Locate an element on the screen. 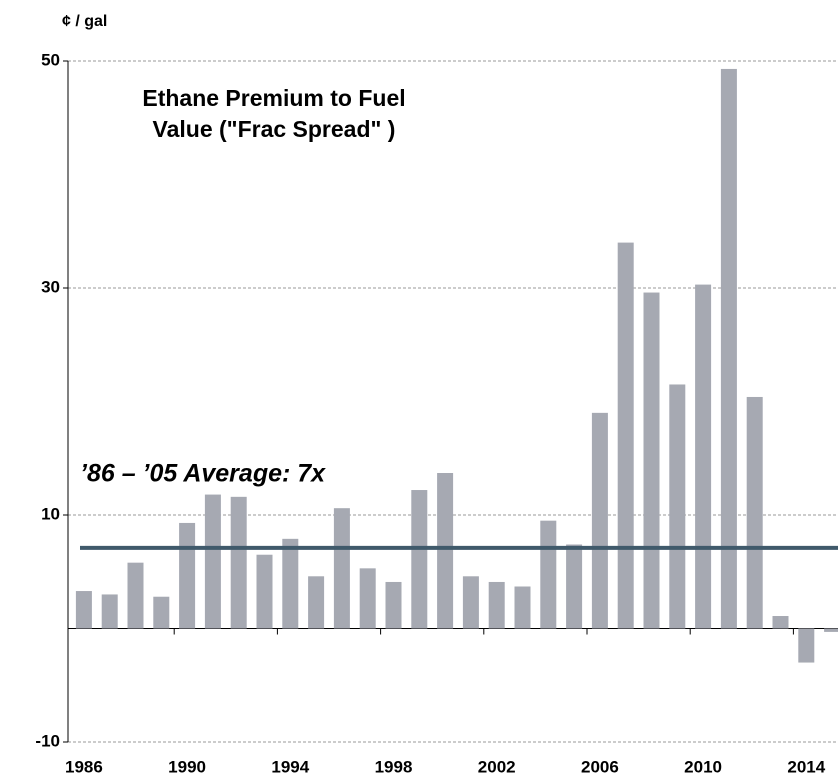 The height and width of the screenshot is (783, 838). y-tick-label: 30 is located at coordinates (50, 286).